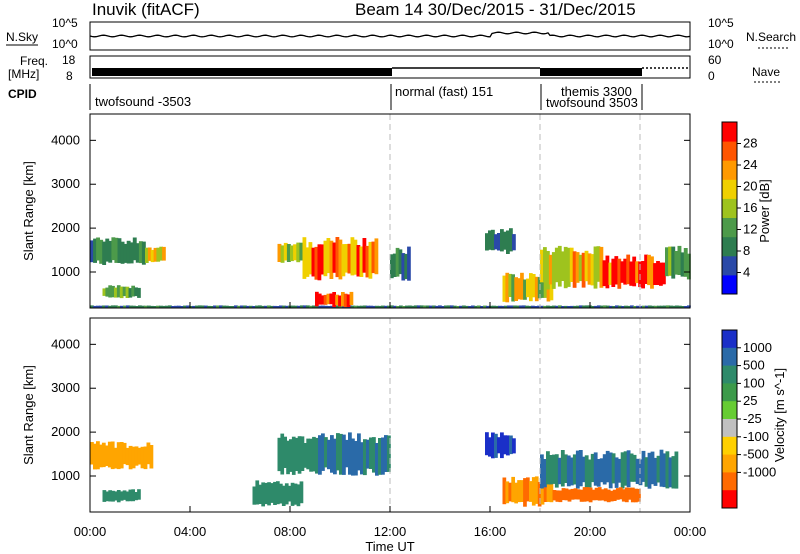 This screenshot has width=800, height=554. What do you see at coordinates (590, 531) in the screenshot?
I see `x-tick-label: 20:00` at bounding box center [590, 531].